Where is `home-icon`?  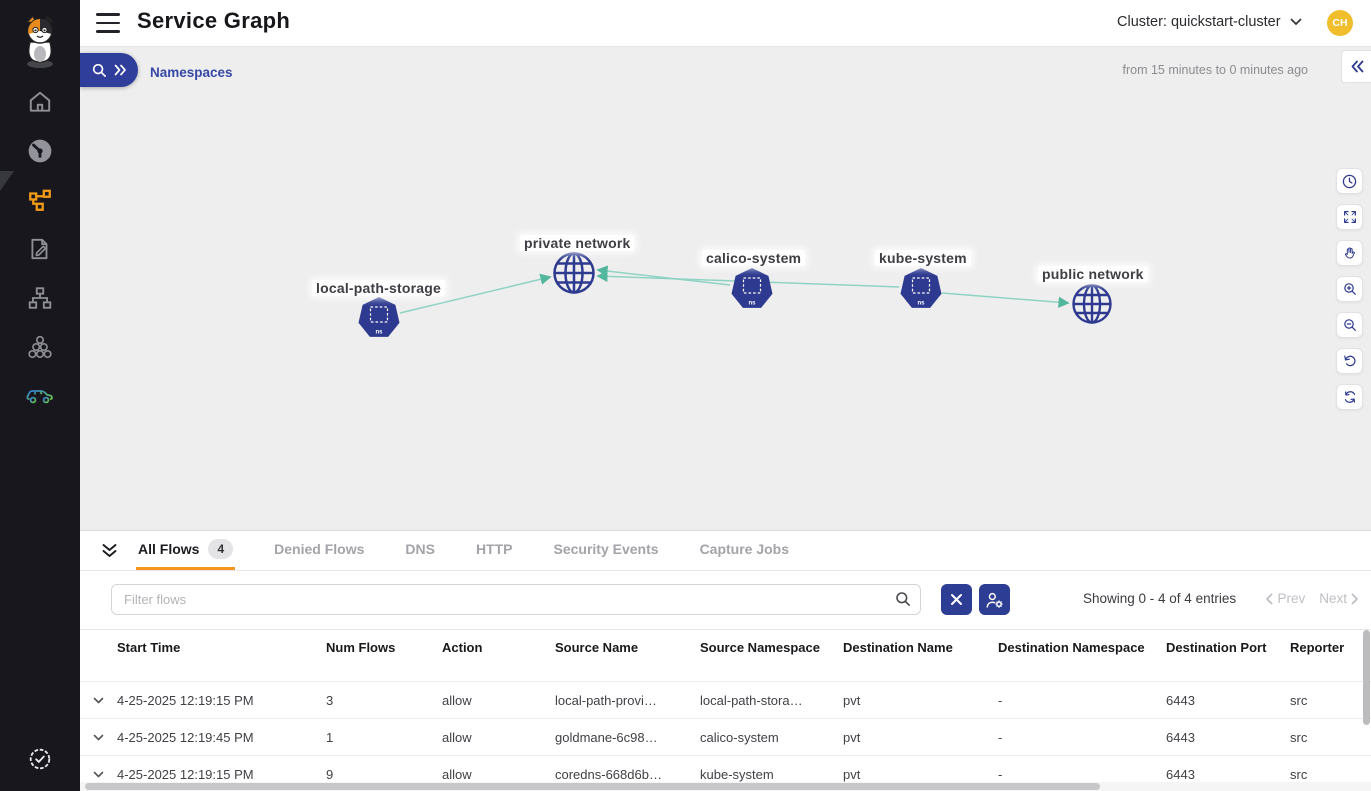
home-icon is located at coordinates (40, 102).